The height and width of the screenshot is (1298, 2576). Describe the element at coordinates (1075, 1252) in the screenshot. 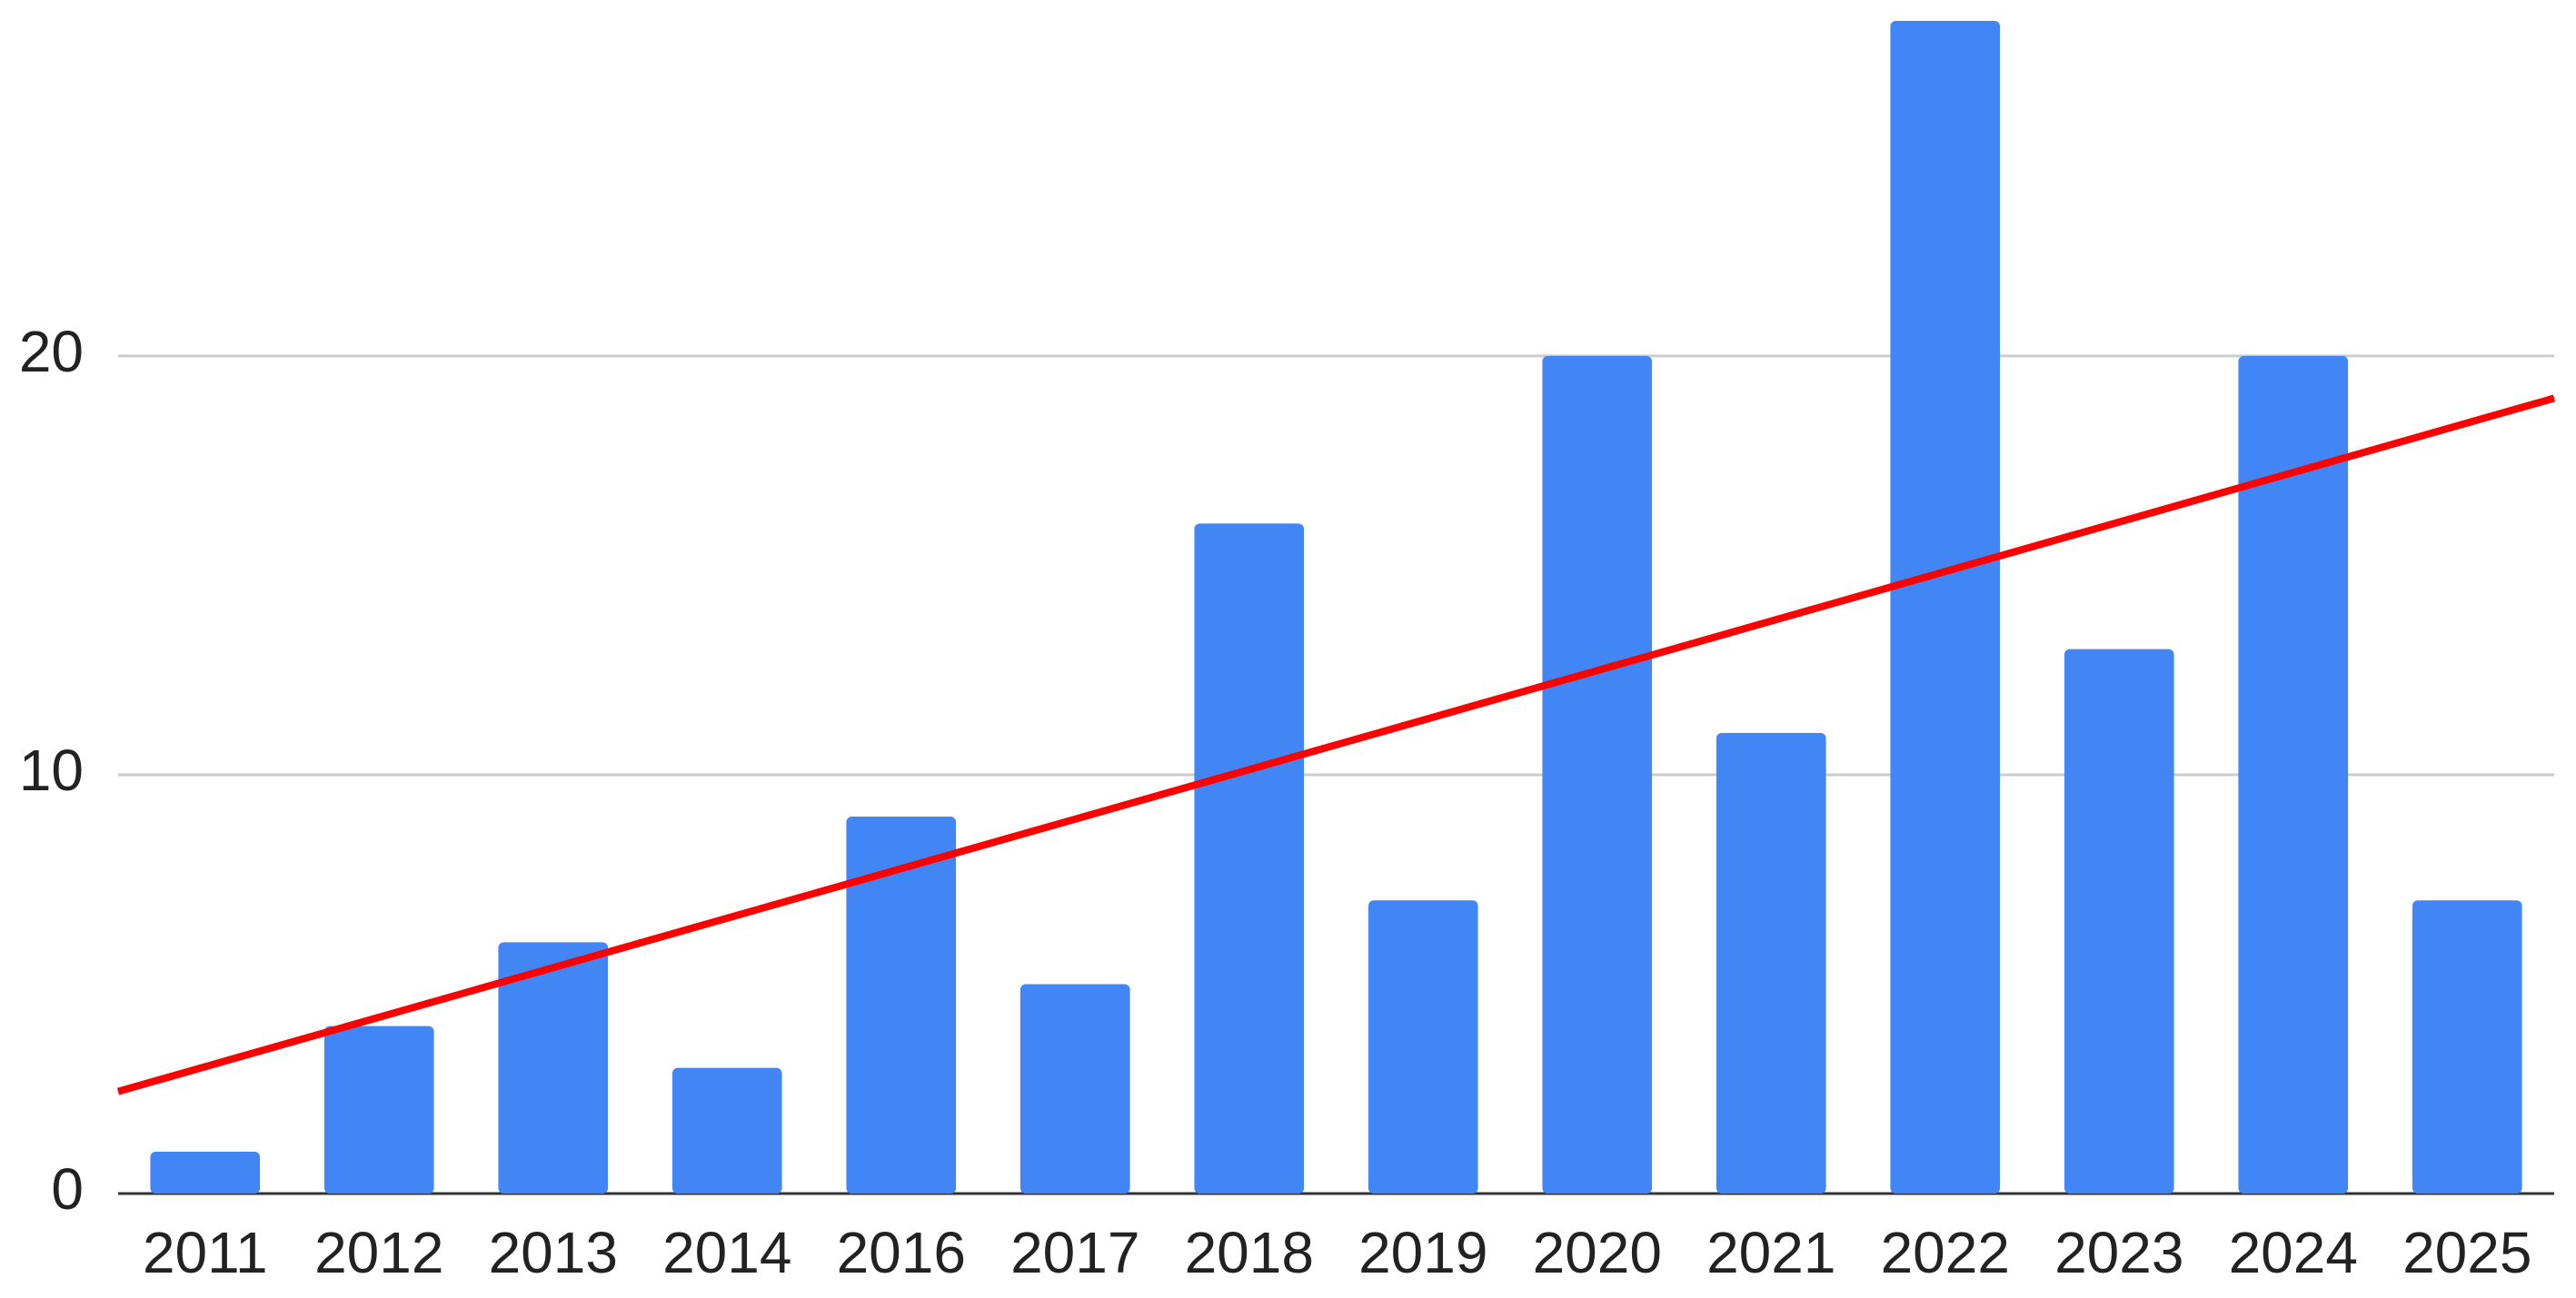

I see `x-tick-label: 2017` at that location.